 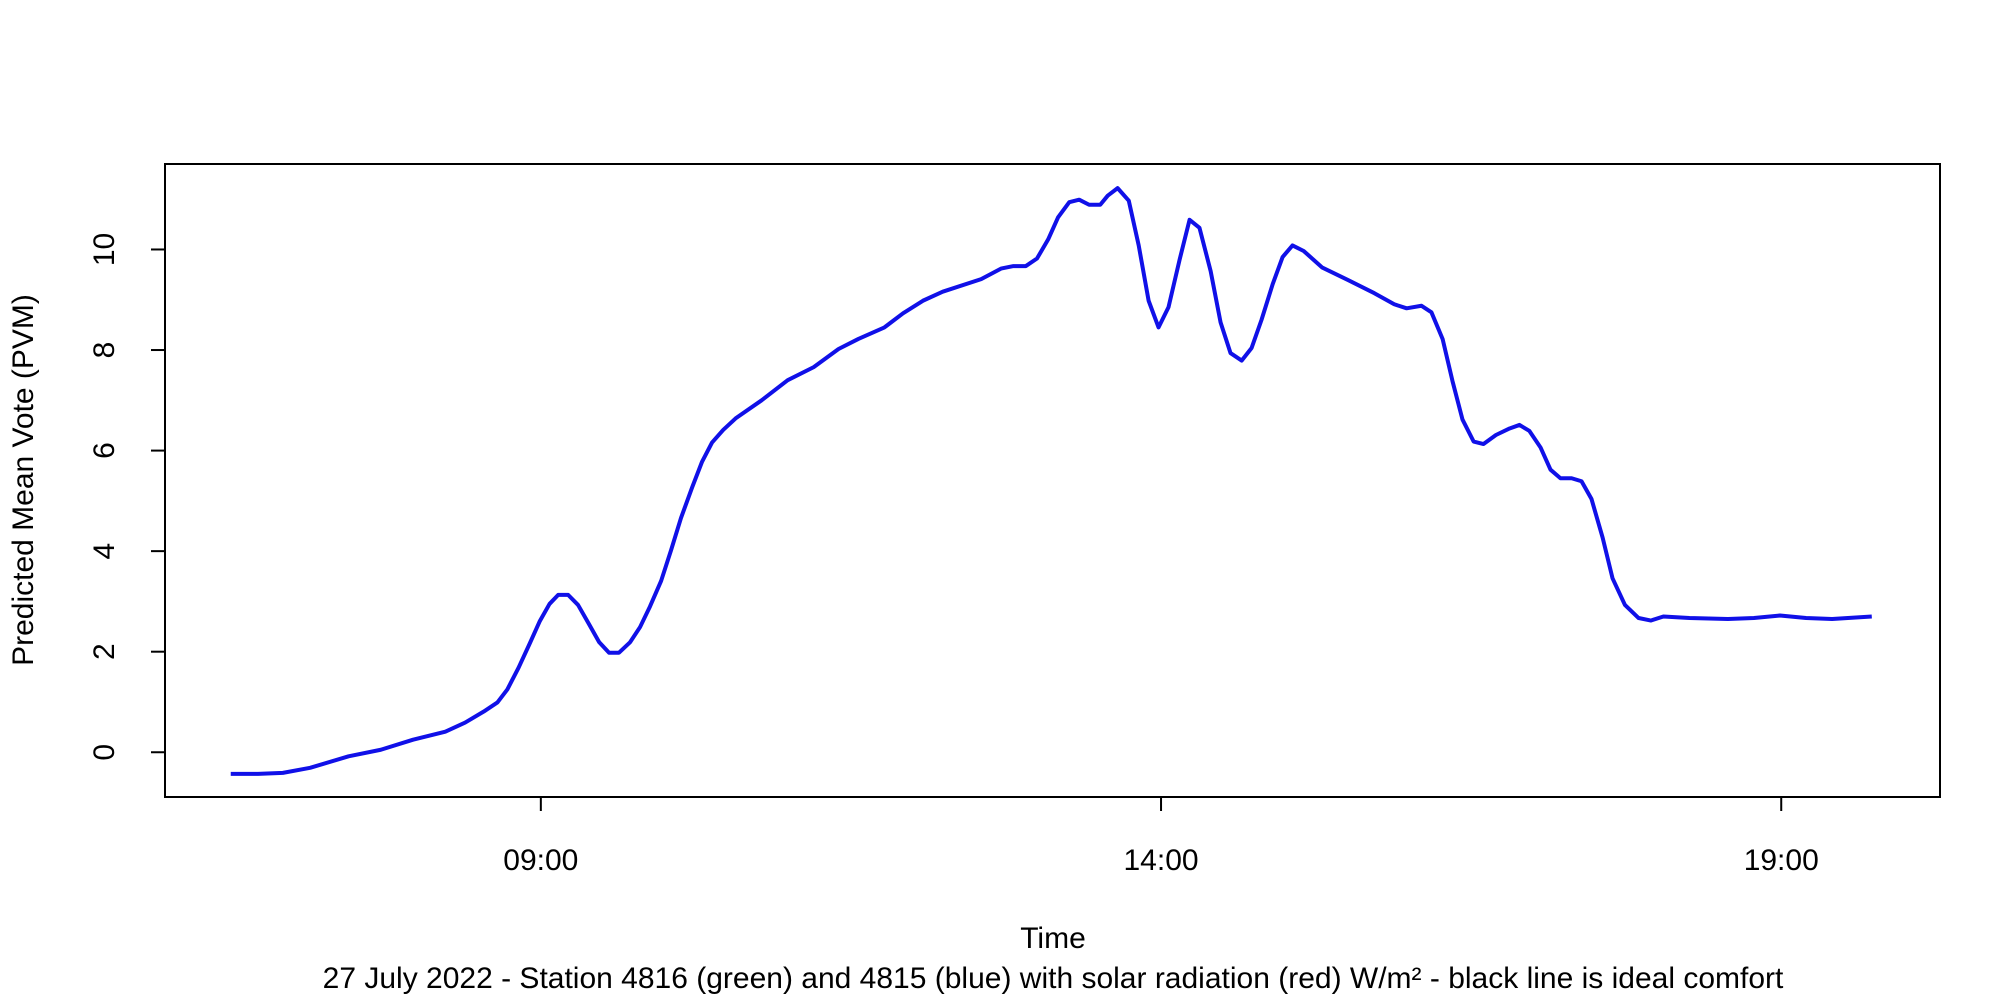 I want to click on y-tick-label: 6, so click(x=104, y=450).